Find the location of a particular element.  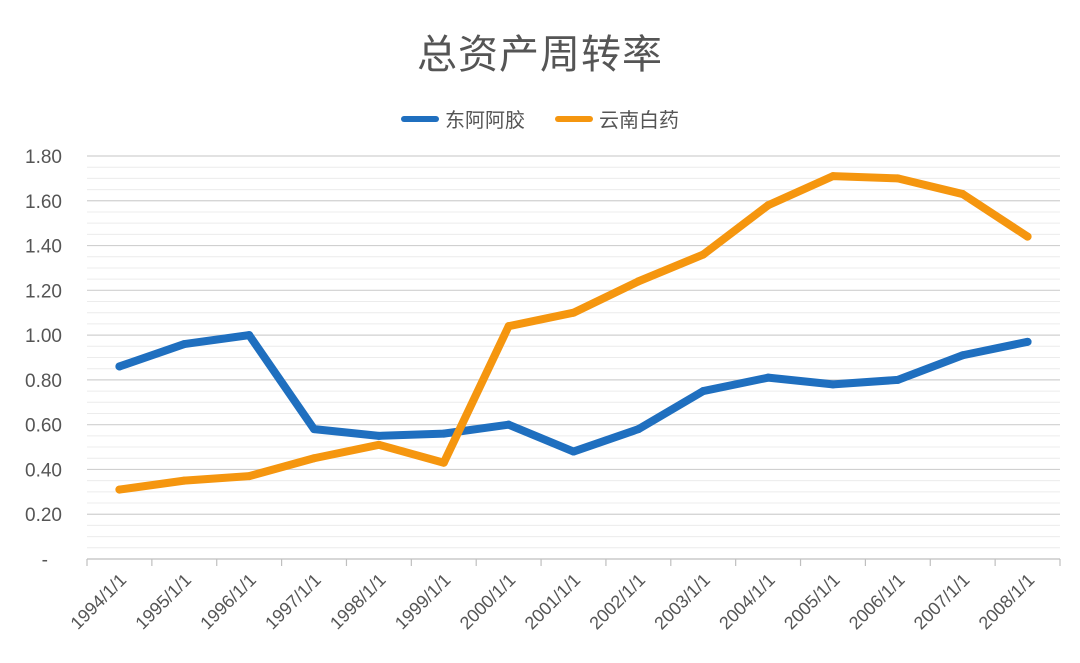

axes is located at coordinates (573, 562).